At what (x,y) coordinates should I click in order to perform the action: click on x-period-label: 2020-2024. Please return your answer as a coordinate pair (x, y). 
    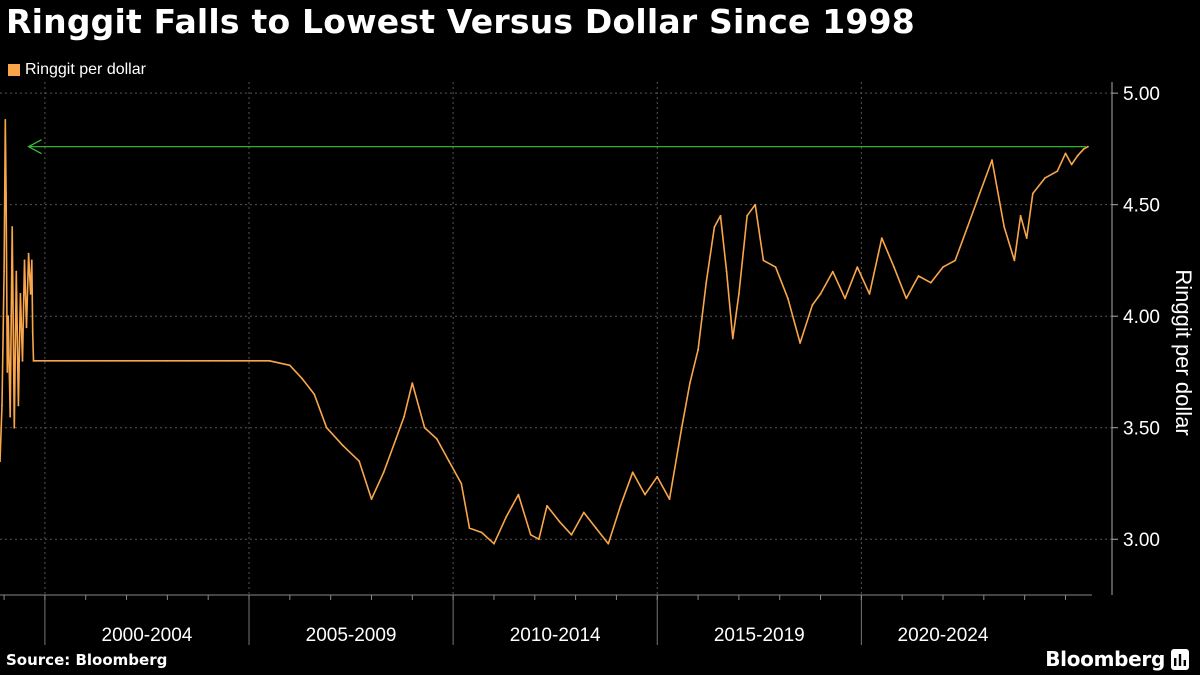
    Looking at the image, I should click on (943, 635).